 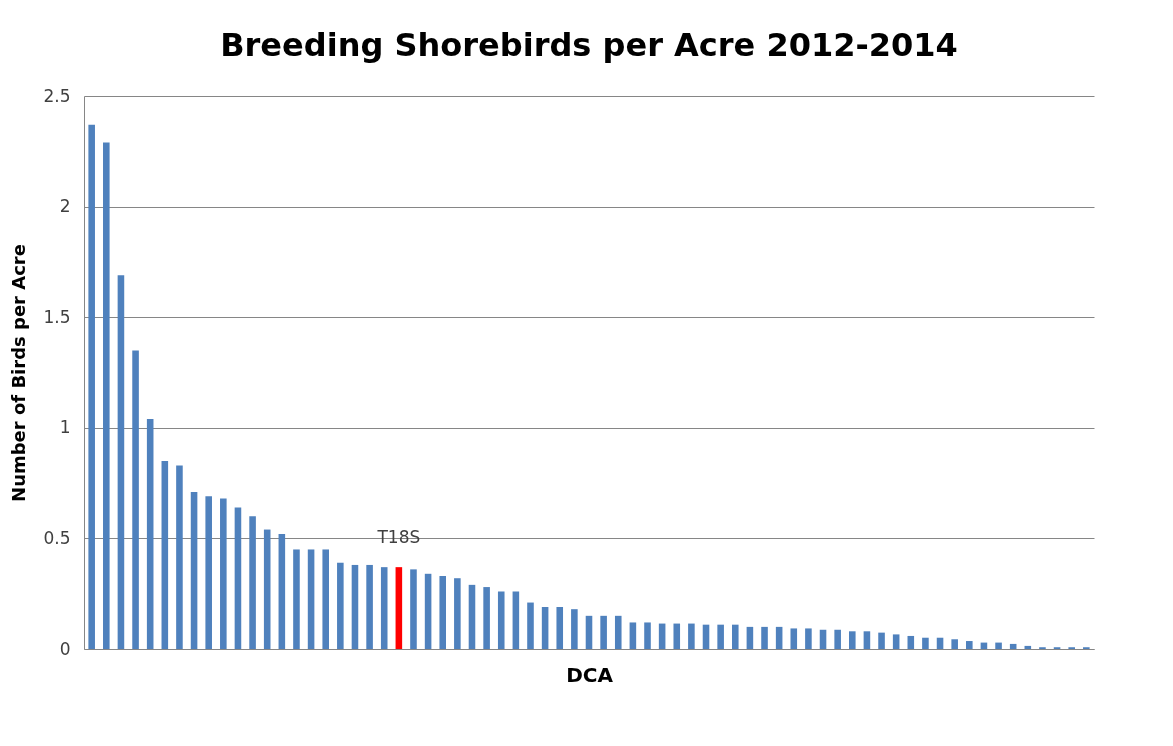 What do you see at coordinates (57, 316) in the screenshot?
I see `y-tick-label: 1.5` at bounding box center [57, 316].